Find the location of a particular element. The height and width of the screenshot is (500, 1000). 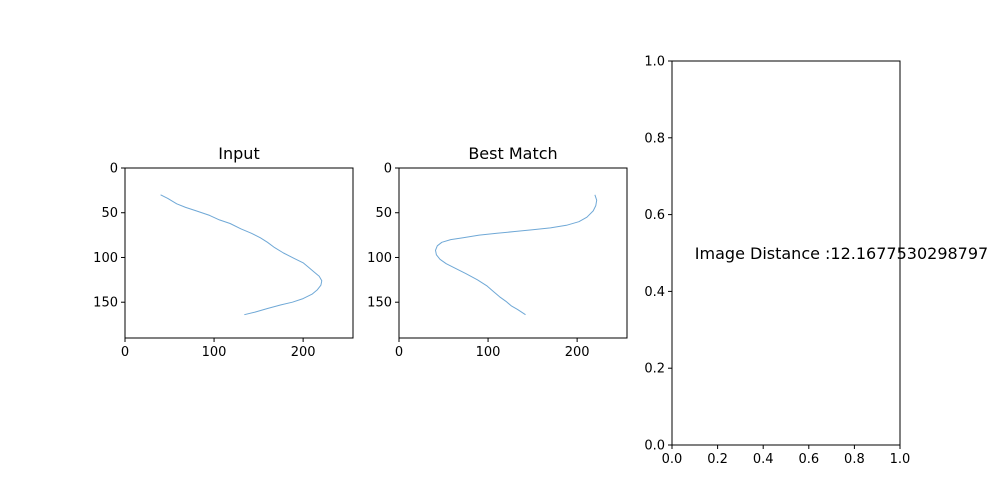

y-tick-label: 0.0 is located at coordinates (654, 446).